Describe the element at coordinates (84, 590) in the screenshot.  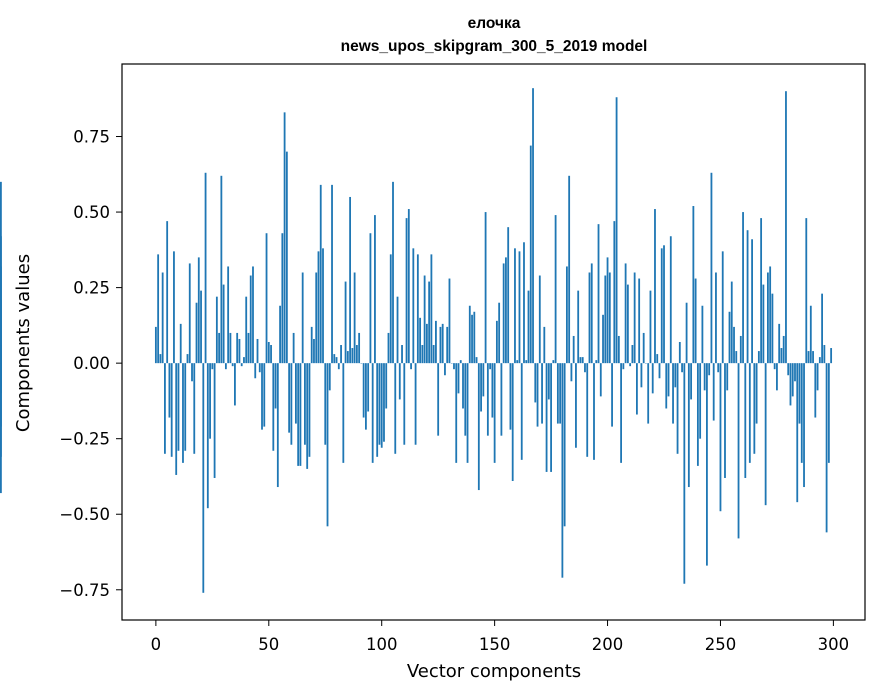
I see `y-tick-label: −0.75` at that location.